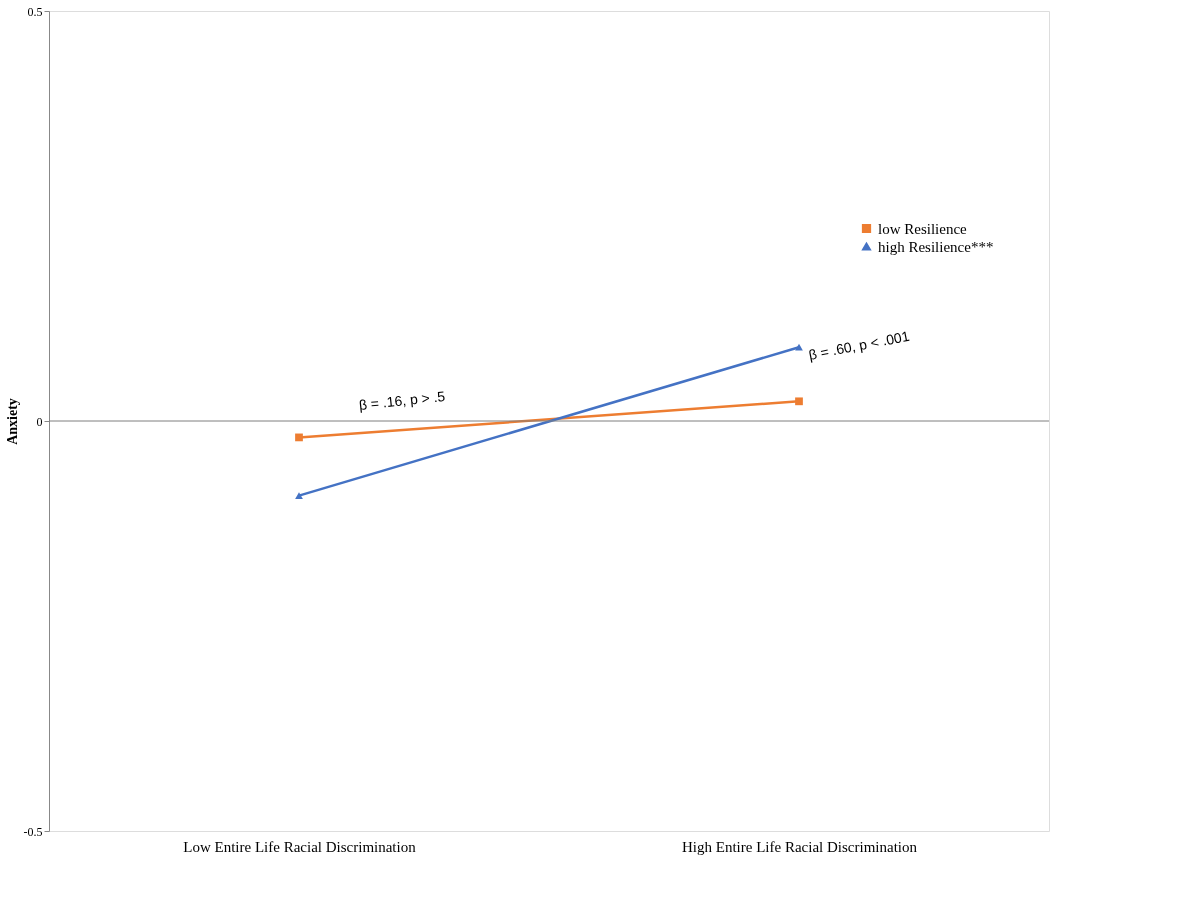  Describe the element at coordinates (300, 846) in the screenshot. I see `x-tick-label: Low Entire Life Racial Discrimination` at that location.